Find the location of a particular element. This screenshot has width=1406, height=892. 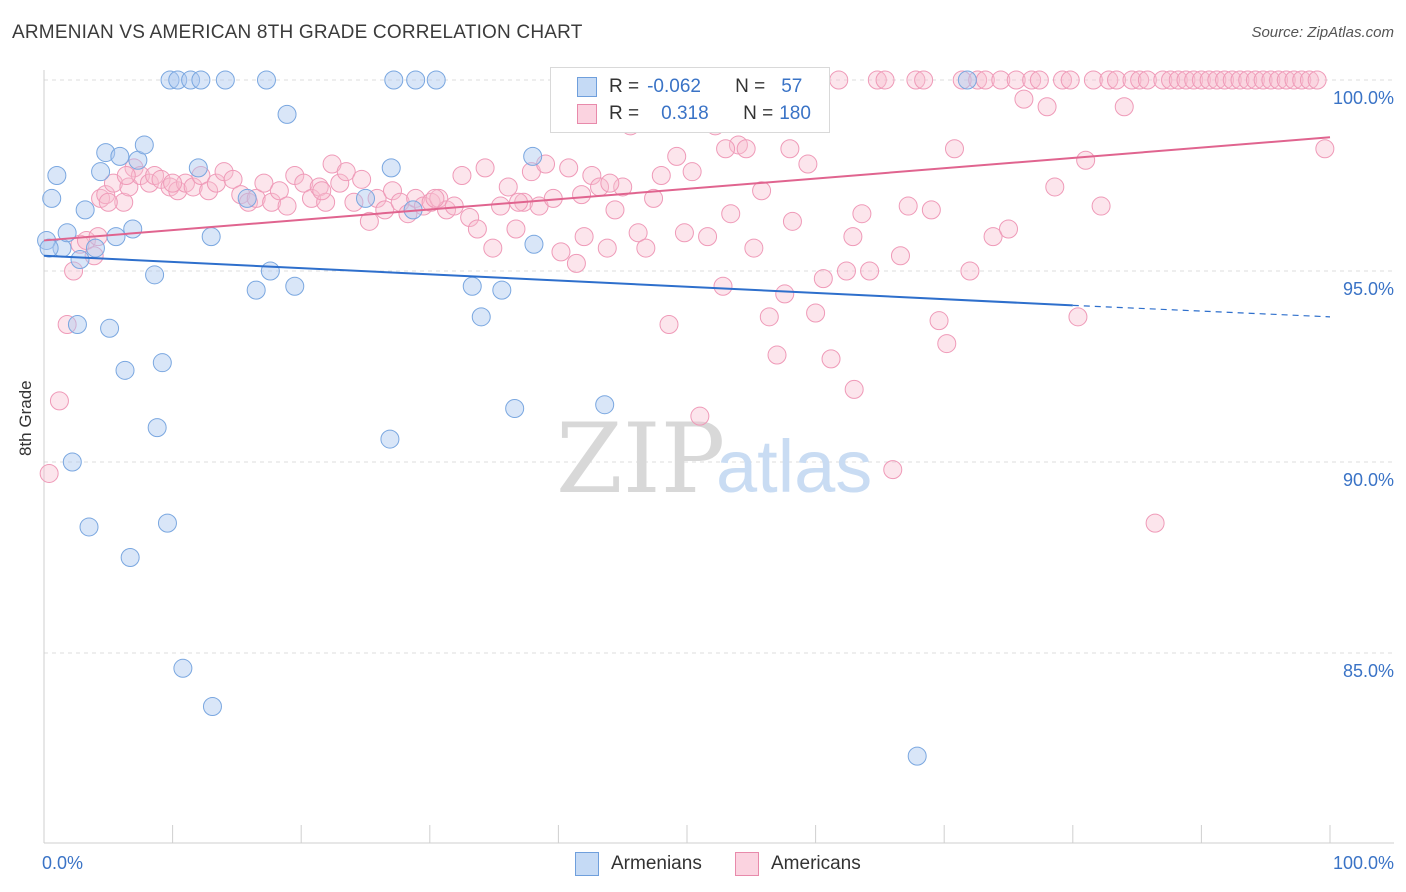

y-tick-label: 85.0% is located at coordinates (1368, 671).